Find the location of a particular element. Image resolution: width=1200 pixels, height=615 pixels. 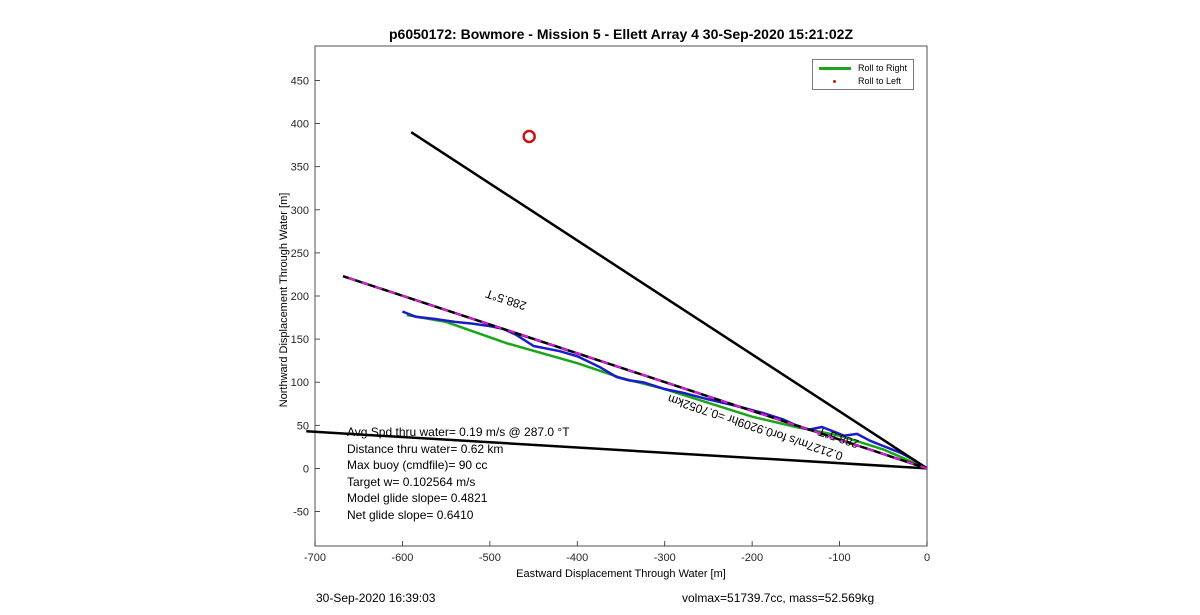

x-tick-label: -600 is located at coordinates (402, 558).